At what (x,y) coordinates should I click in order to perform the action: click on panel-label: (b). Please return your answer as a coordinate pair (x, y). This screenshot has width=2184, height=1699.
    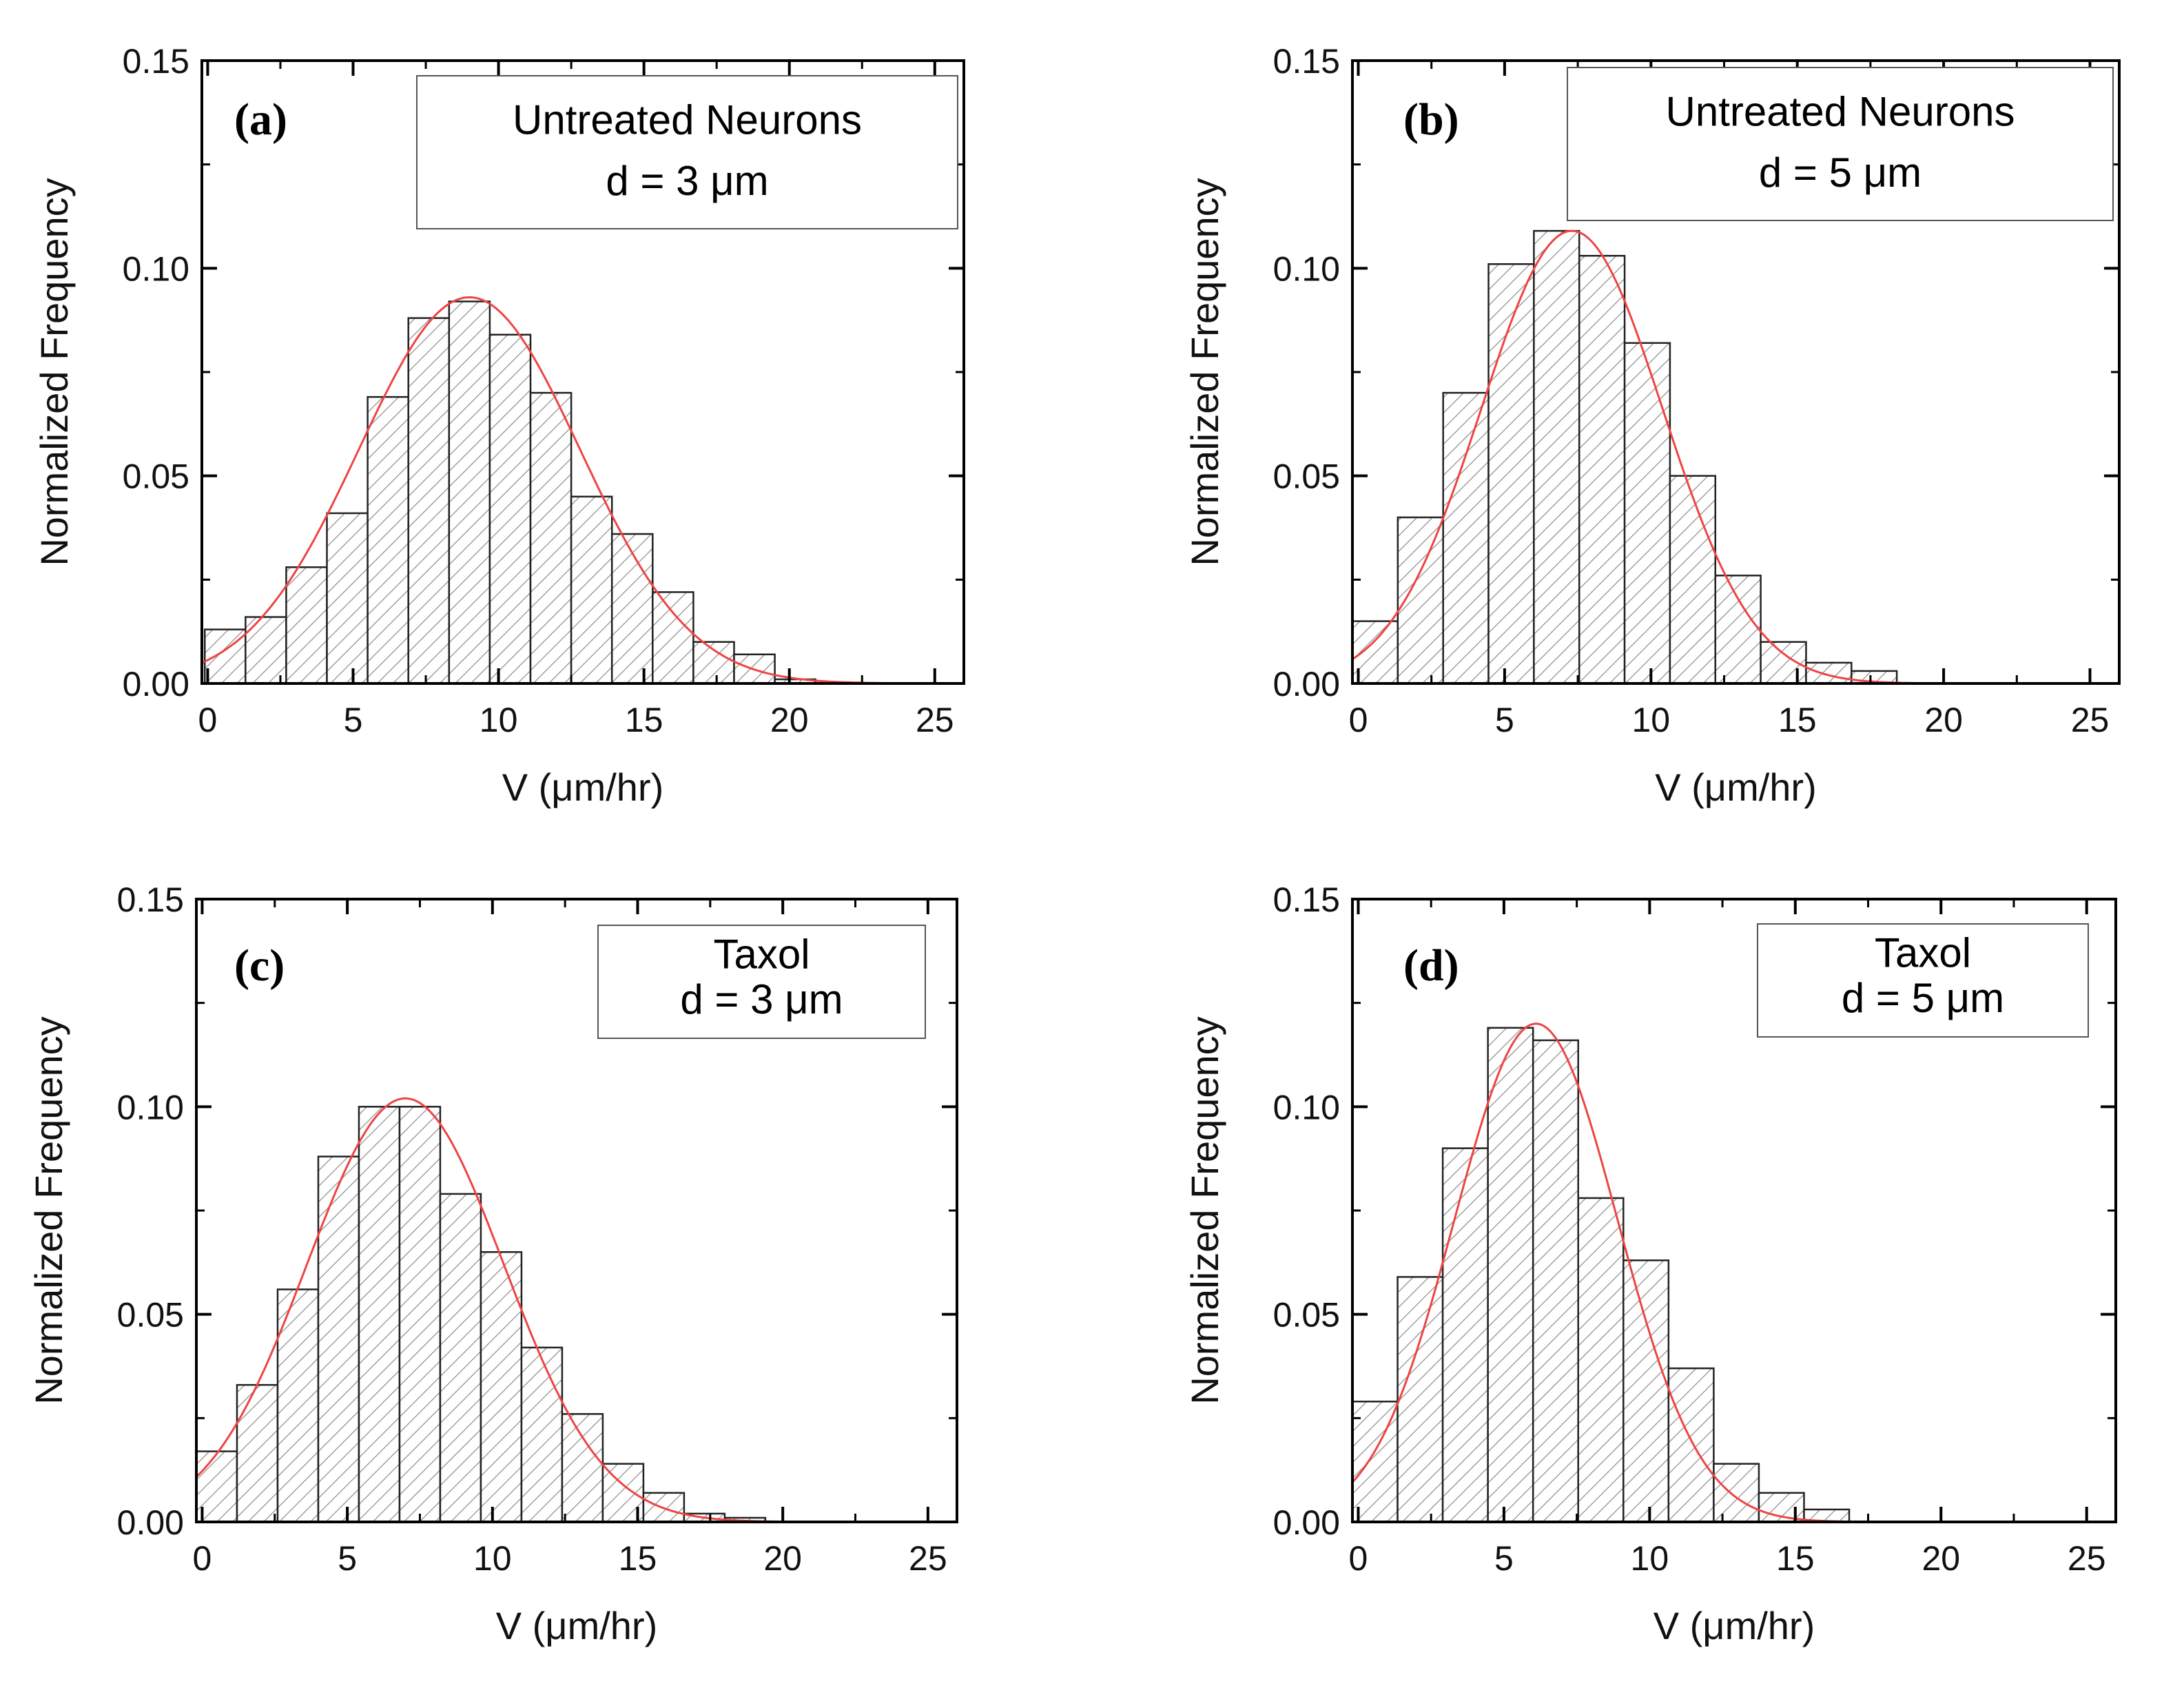
    Looking at the image, I should click on (1431, 119).